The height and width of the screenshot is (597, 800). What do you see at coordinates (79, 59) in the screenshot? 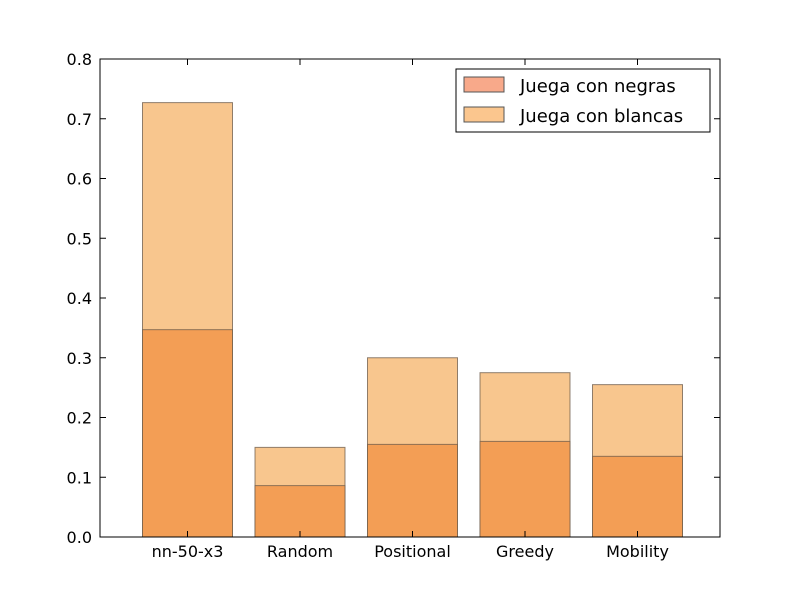
I see `y-tick-label: 0.8` at bounding box center [79, 59].